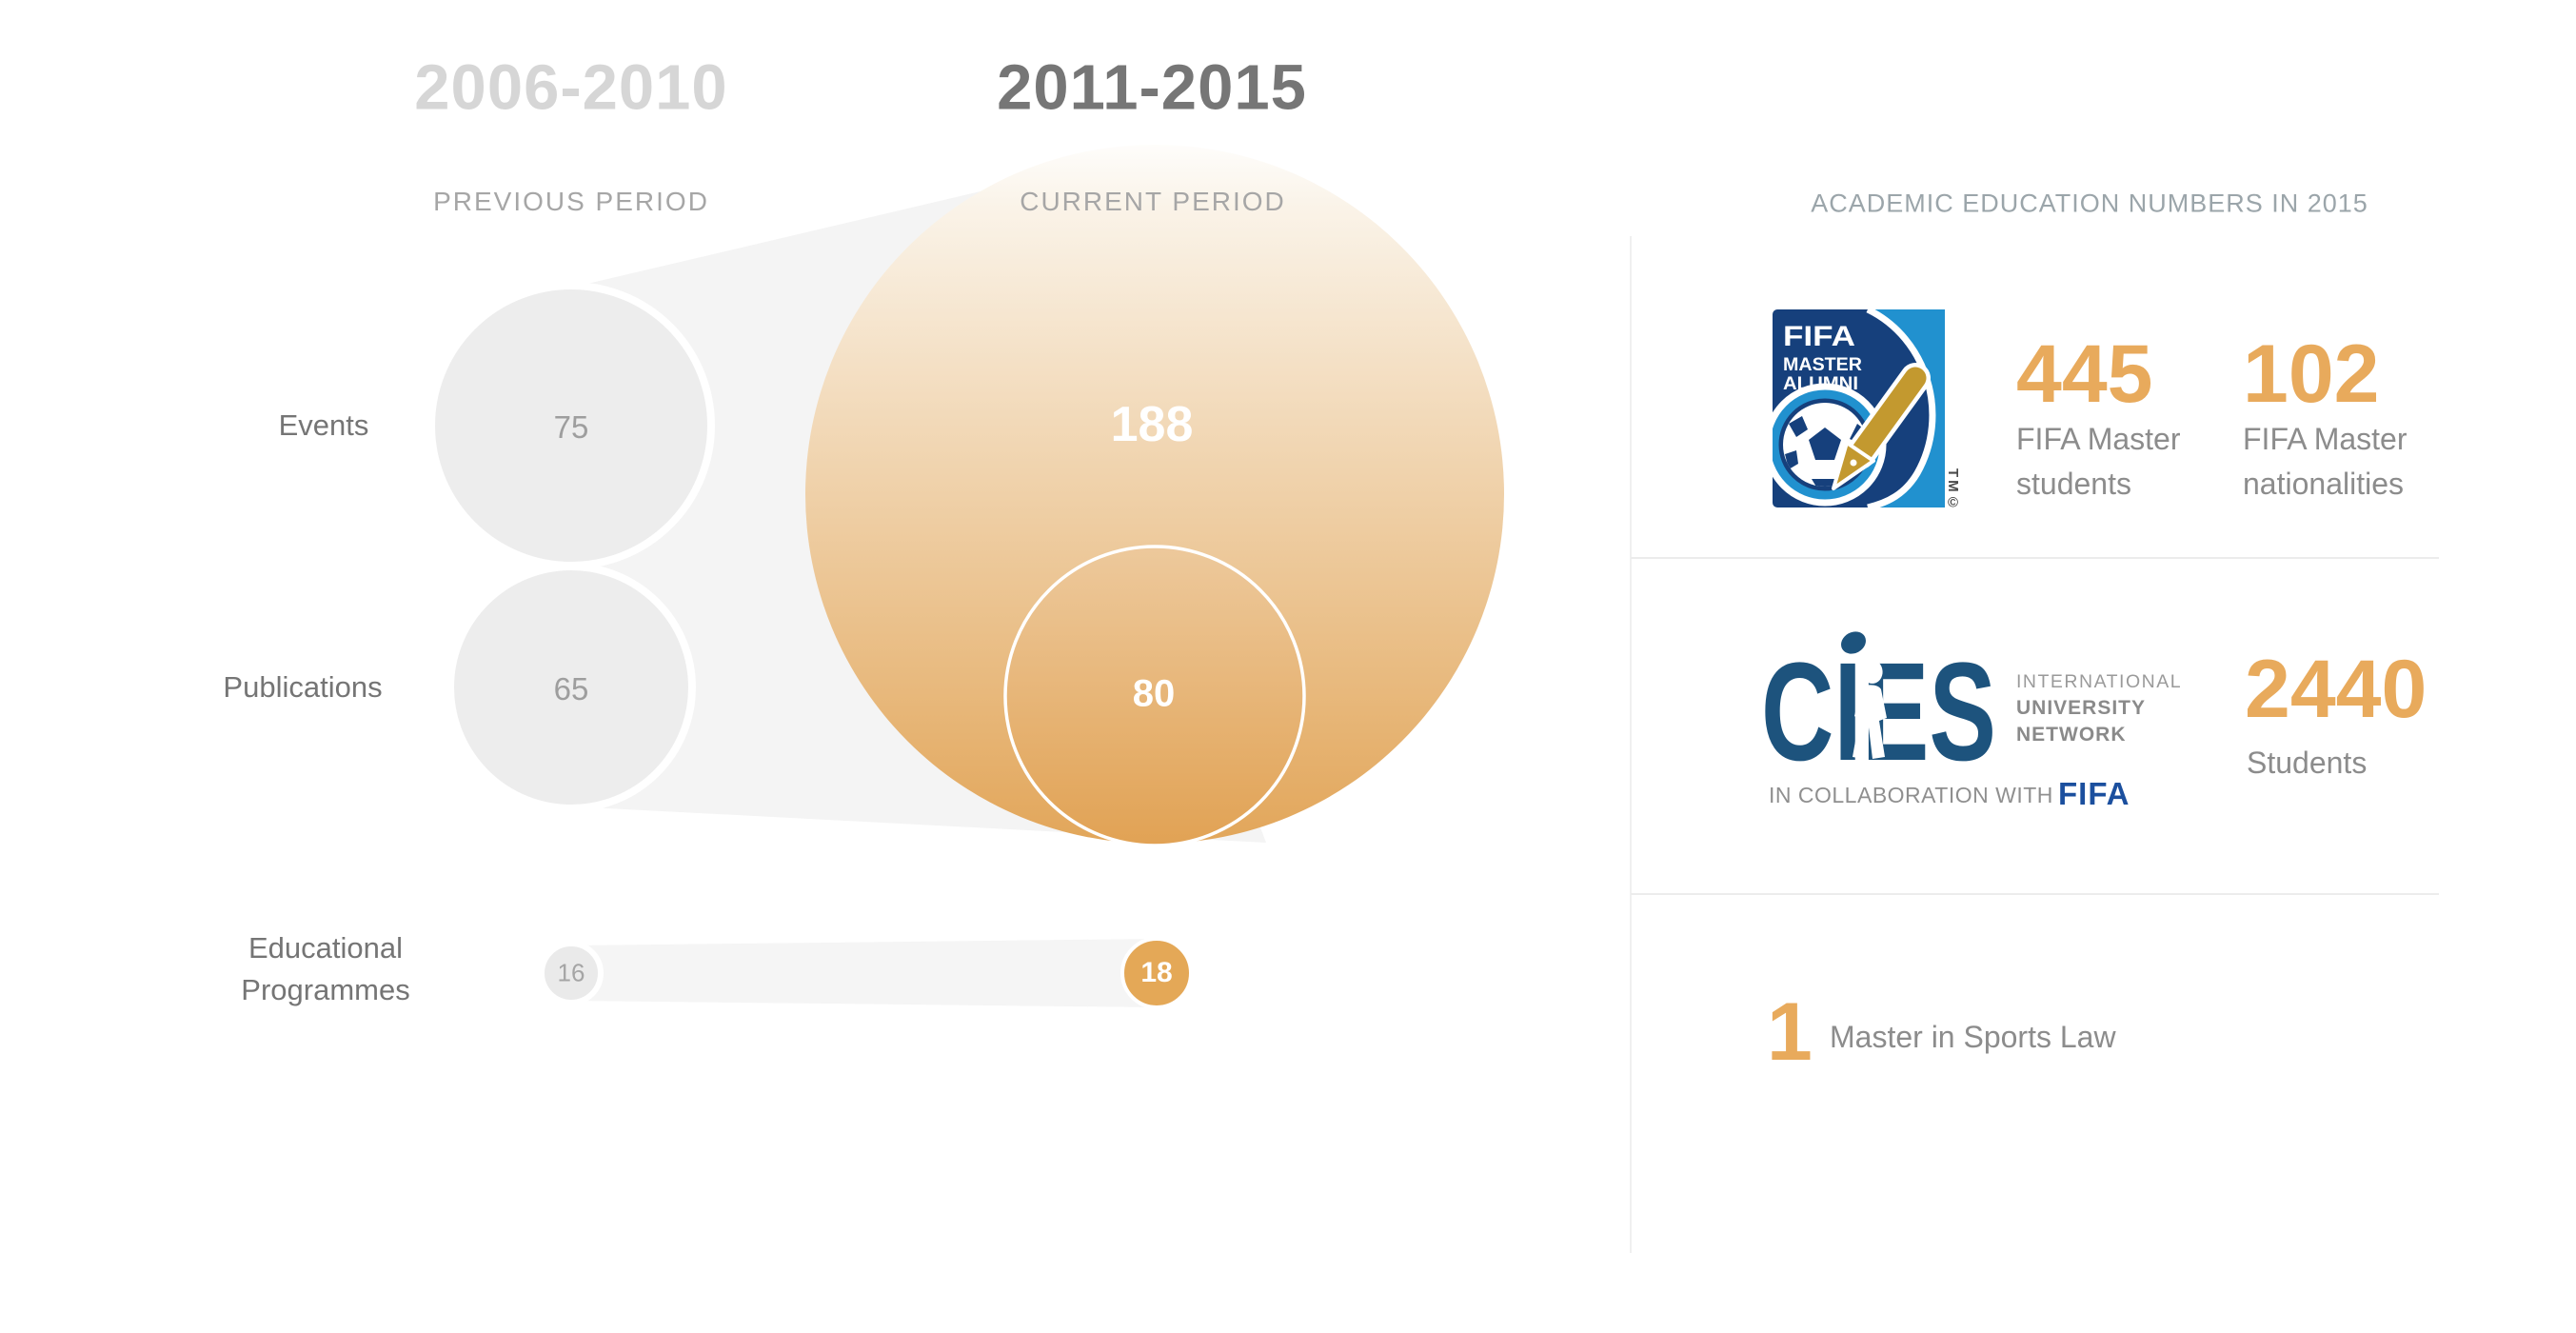 The height and width of the screenshot is (1333, 2576). Describe the element at coordinates (2089, 204) in the screenshot. I see `panel-header: ACADEMIC EDUCATION NUMBERS IN 2015` at that location.